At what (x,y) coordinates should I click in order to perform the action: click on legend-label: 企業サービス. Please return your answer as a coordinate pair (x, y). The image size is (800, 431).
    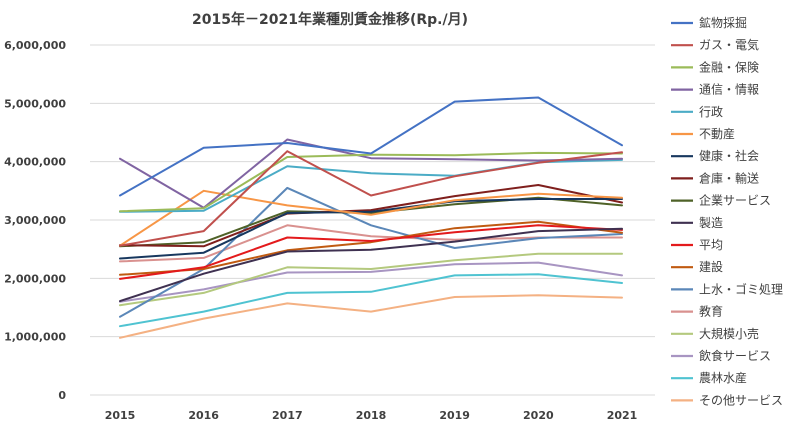
    Looking at the image, I should click on (735, 200).